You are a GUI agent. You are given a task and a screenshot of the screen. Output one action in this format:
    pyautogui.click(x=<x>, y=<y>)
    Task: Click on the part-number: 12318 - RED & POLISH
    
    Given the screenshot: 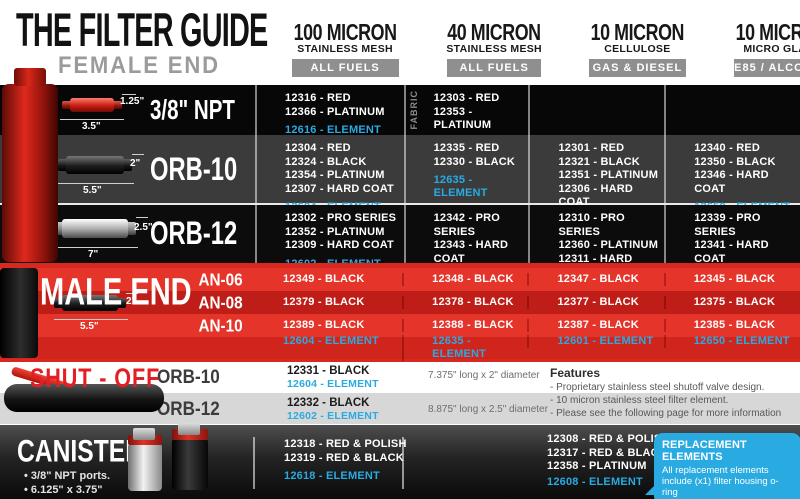 What is the action you would take?
    pyautogui.click(x=345, y=444)
    